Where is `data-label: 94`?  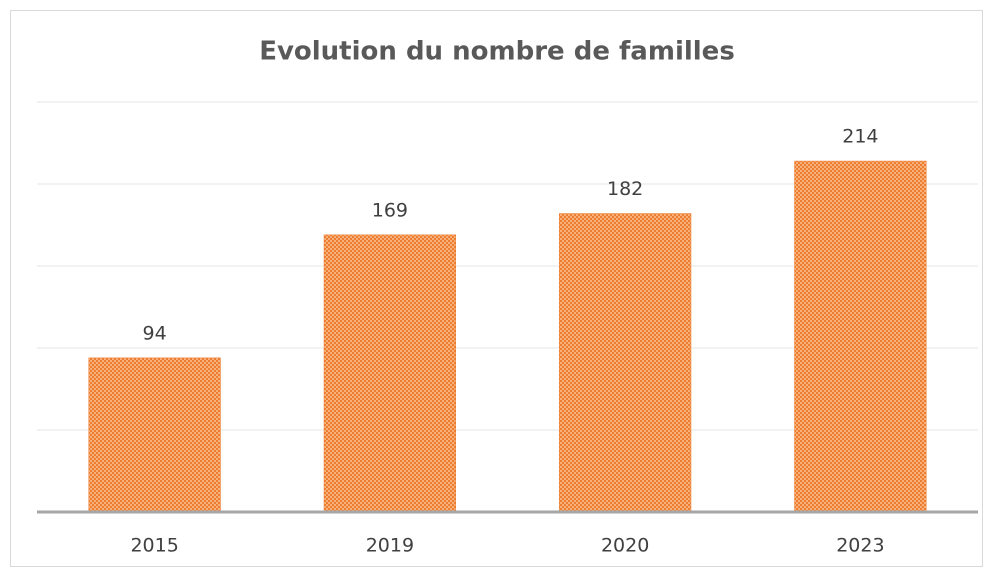 data-label: 94 is located at coordinates (155, 333).